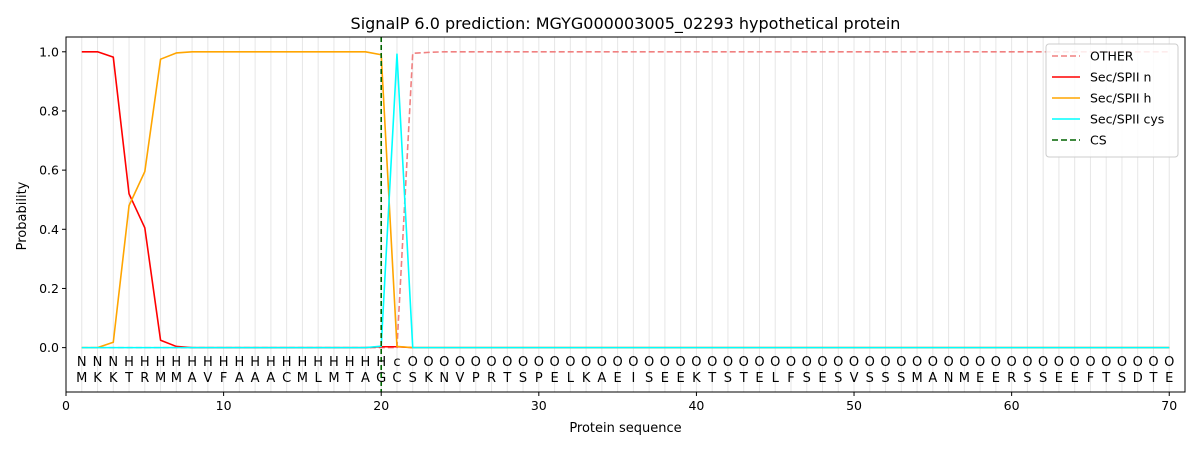  I want to click on residue-letter: G, so click(381, 378).